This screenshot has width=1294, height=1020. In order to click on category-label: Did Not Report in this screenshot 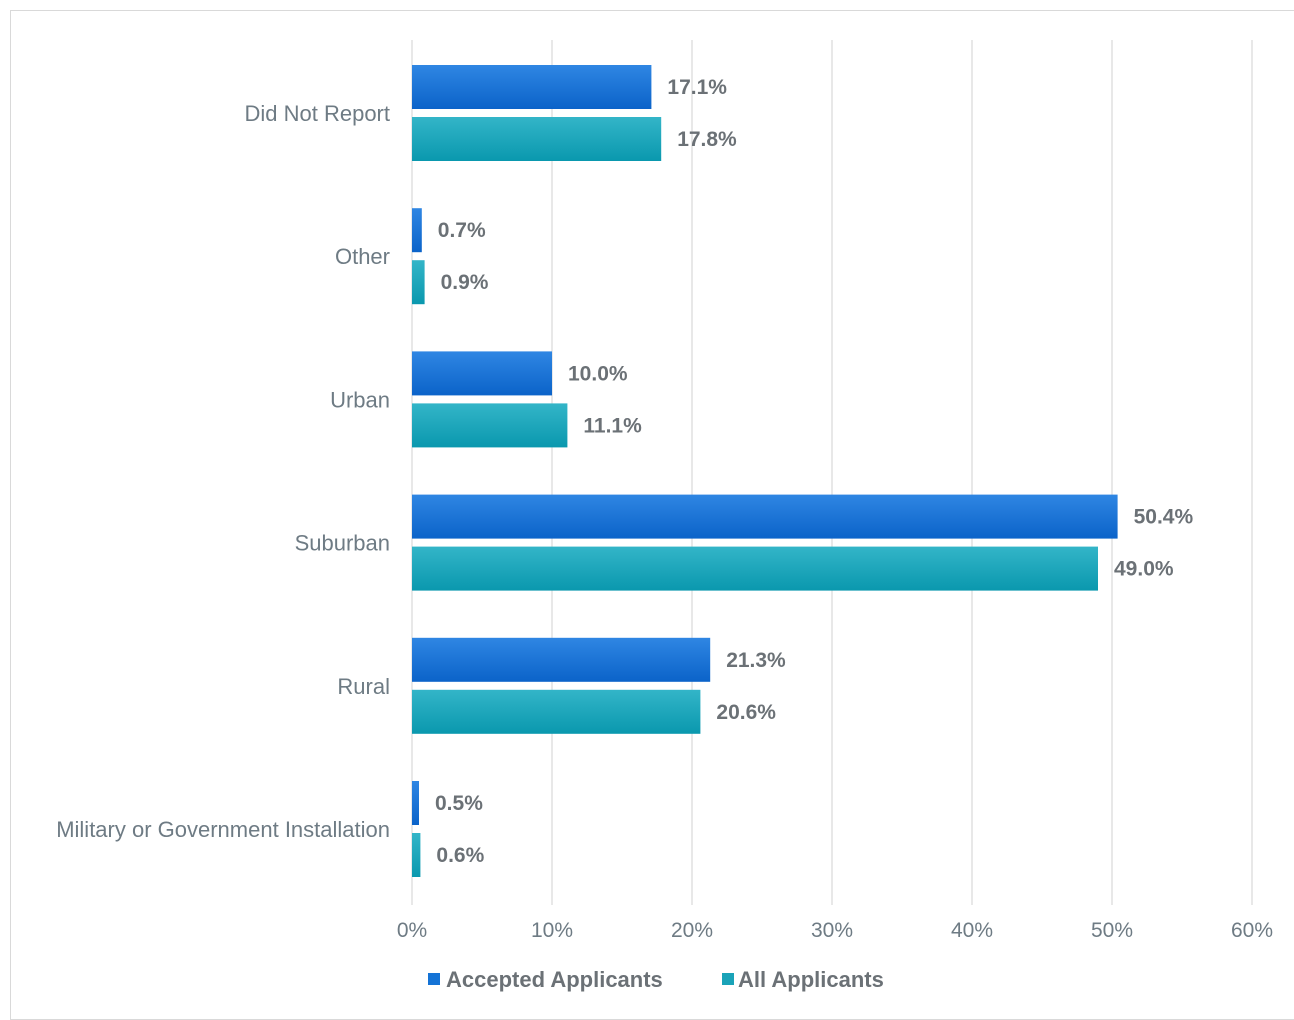, I will do `click(317, 113)`.